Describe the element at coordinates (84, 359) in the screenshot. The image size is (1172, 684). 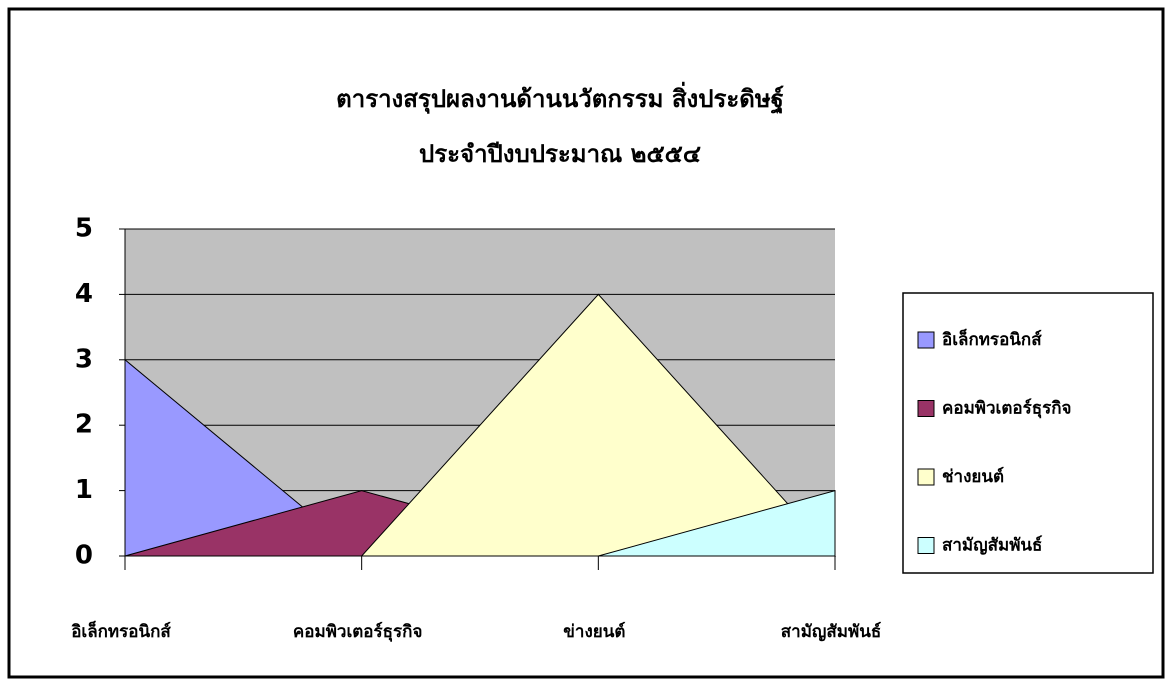
I see `y-tick-label: 3` at that location.